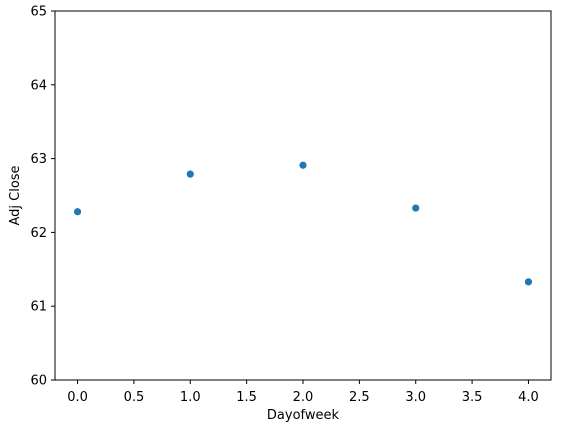 This screenshot has width=568, height=428. What do you see at coordinates (528, 397) in the screenshot?
I see `x-tick-label: 4.0` at bounding box center [528, 397].